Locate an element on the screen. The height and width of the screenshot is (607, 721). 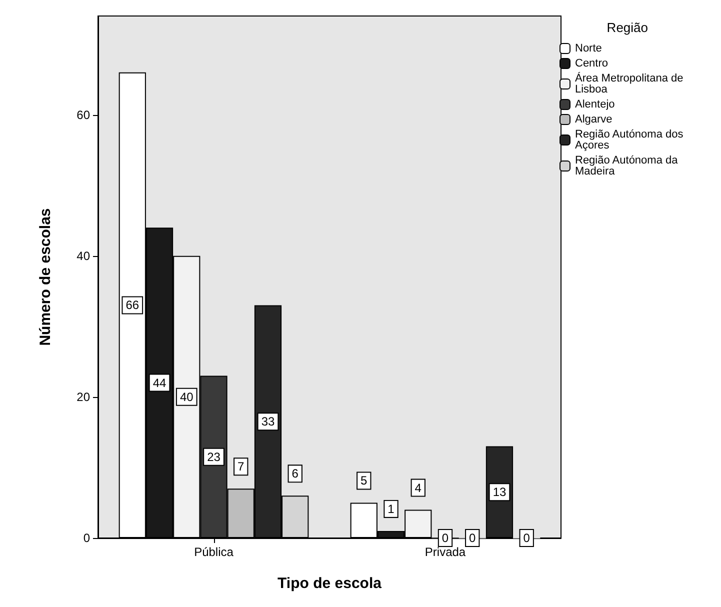
legend-label: Centro is located at coordinates (591, 64).